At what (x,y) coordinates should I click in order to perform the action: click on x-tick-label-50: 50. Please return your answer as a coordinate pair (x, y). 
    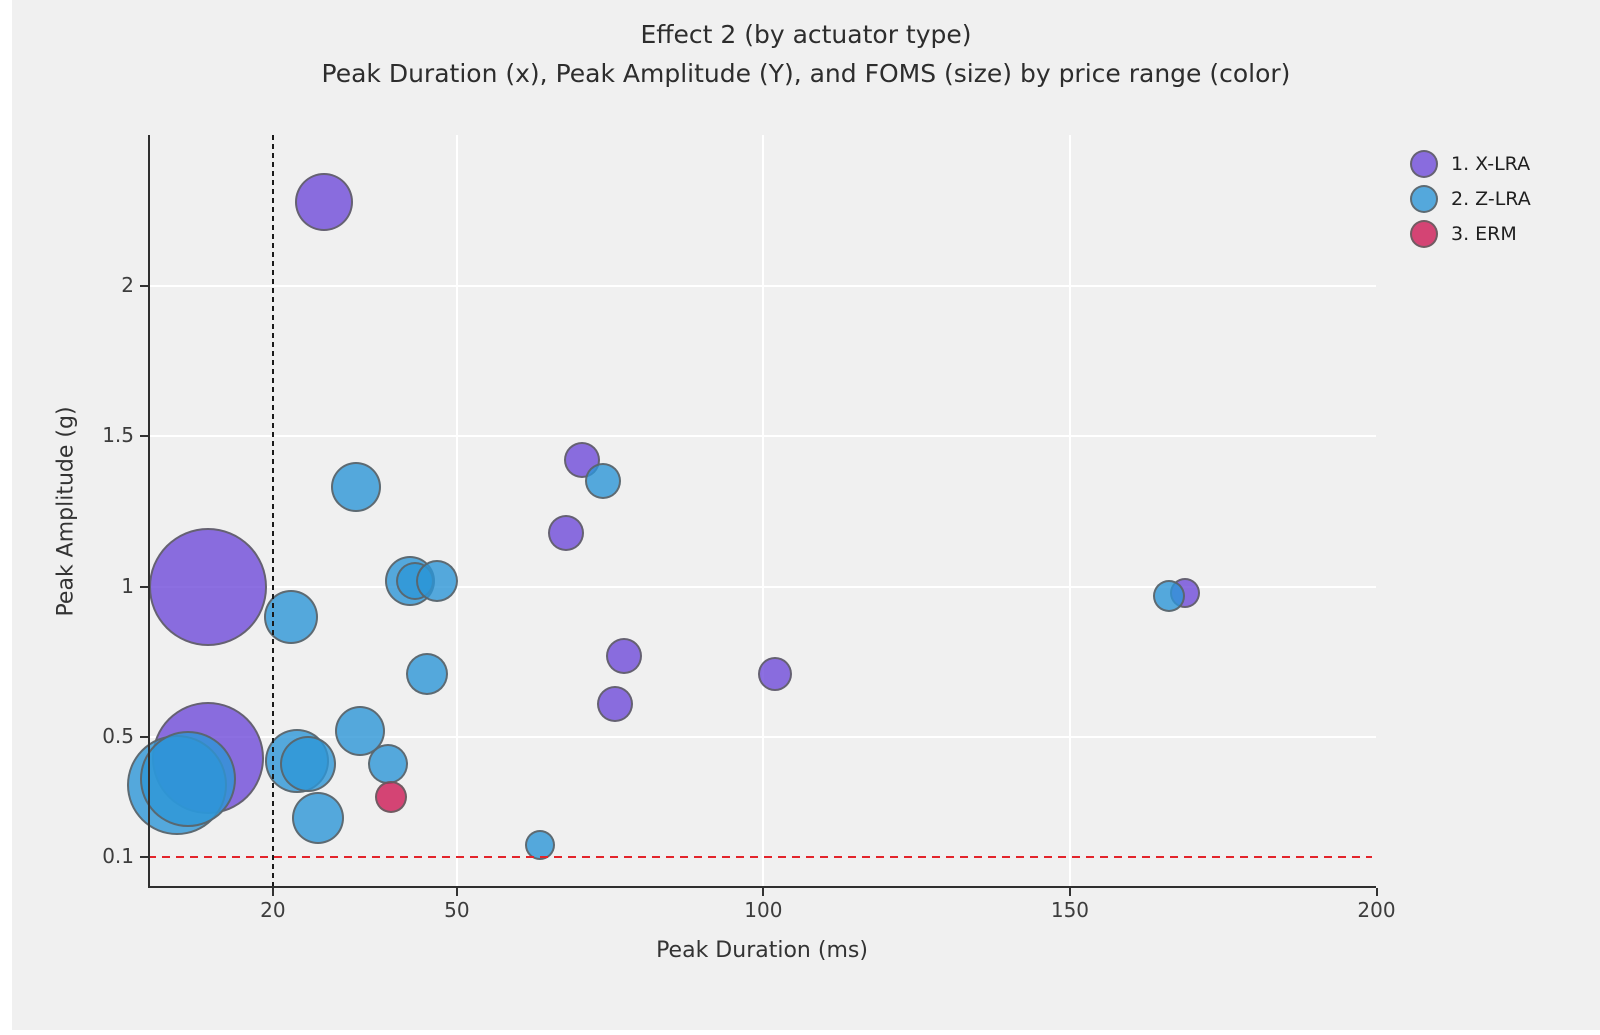
    Looking at the image, I should click on (457, 910).